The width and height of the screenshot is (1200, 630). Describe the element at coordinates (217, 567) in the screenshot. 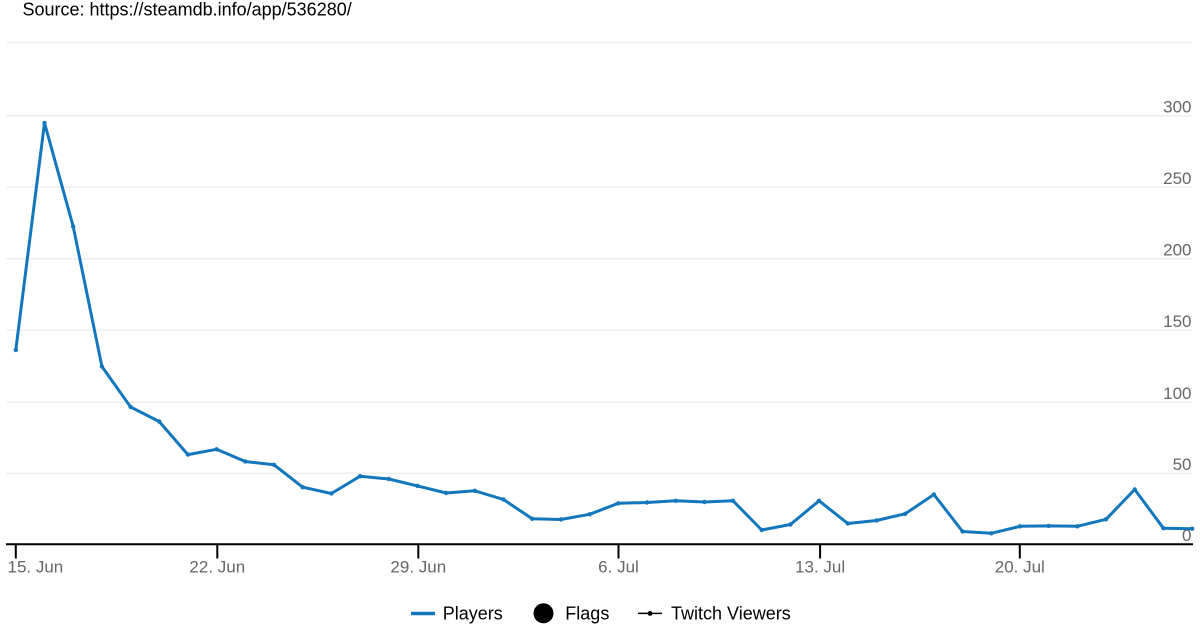

I see `svg-text: 22. Jun` at that location.